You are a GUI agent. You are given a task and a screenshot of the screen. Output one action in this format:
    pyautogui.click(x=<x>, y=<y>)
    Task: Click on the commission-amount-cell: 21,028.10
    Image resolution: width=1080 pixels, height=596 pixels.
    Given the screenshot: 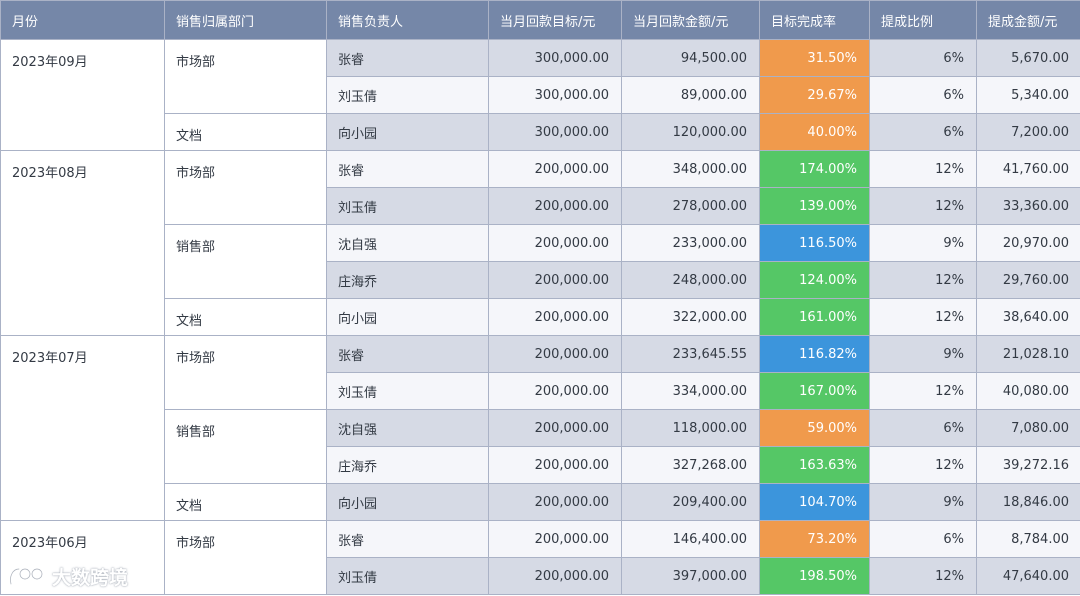 What is the action you would take?
    pyautogui.click(x=1028, y=354)
    